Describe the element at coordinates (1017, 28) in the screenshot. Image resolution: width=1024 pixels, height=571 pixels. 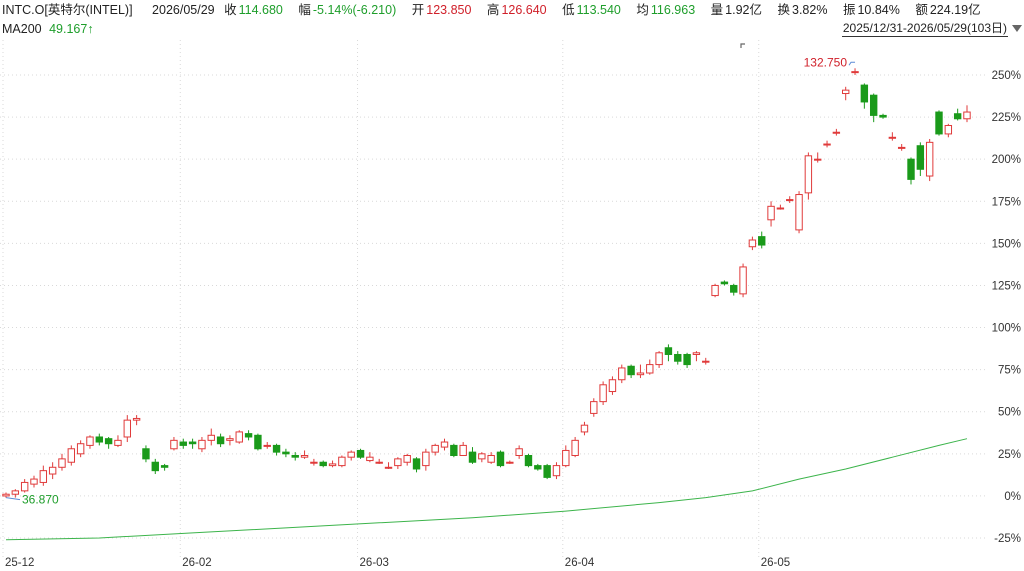
I see `dropdown-arrow-icon` at that location.